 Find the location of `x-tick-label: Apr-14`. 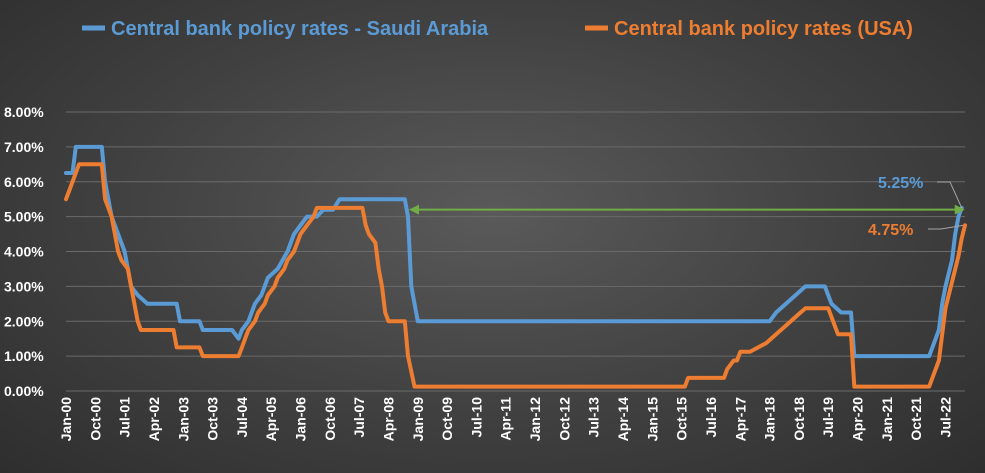

x-tick-label: Apr-14 is located at coordinates (623, 419).